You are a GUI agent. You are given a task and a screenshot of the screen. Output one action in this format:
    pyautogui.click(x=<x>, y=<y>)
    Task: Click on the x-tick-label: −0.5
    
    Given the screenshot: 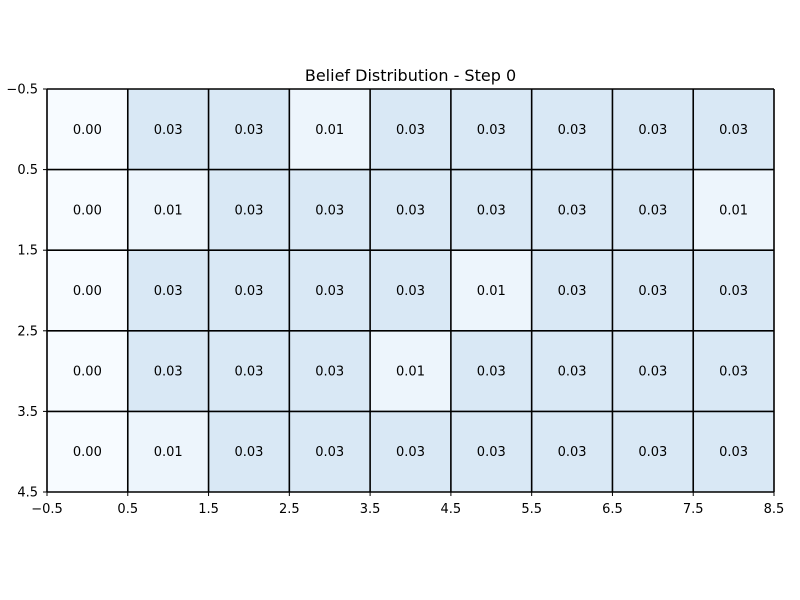 What is the action you would take?
    pyautogui.click(x=47, y=509)
    